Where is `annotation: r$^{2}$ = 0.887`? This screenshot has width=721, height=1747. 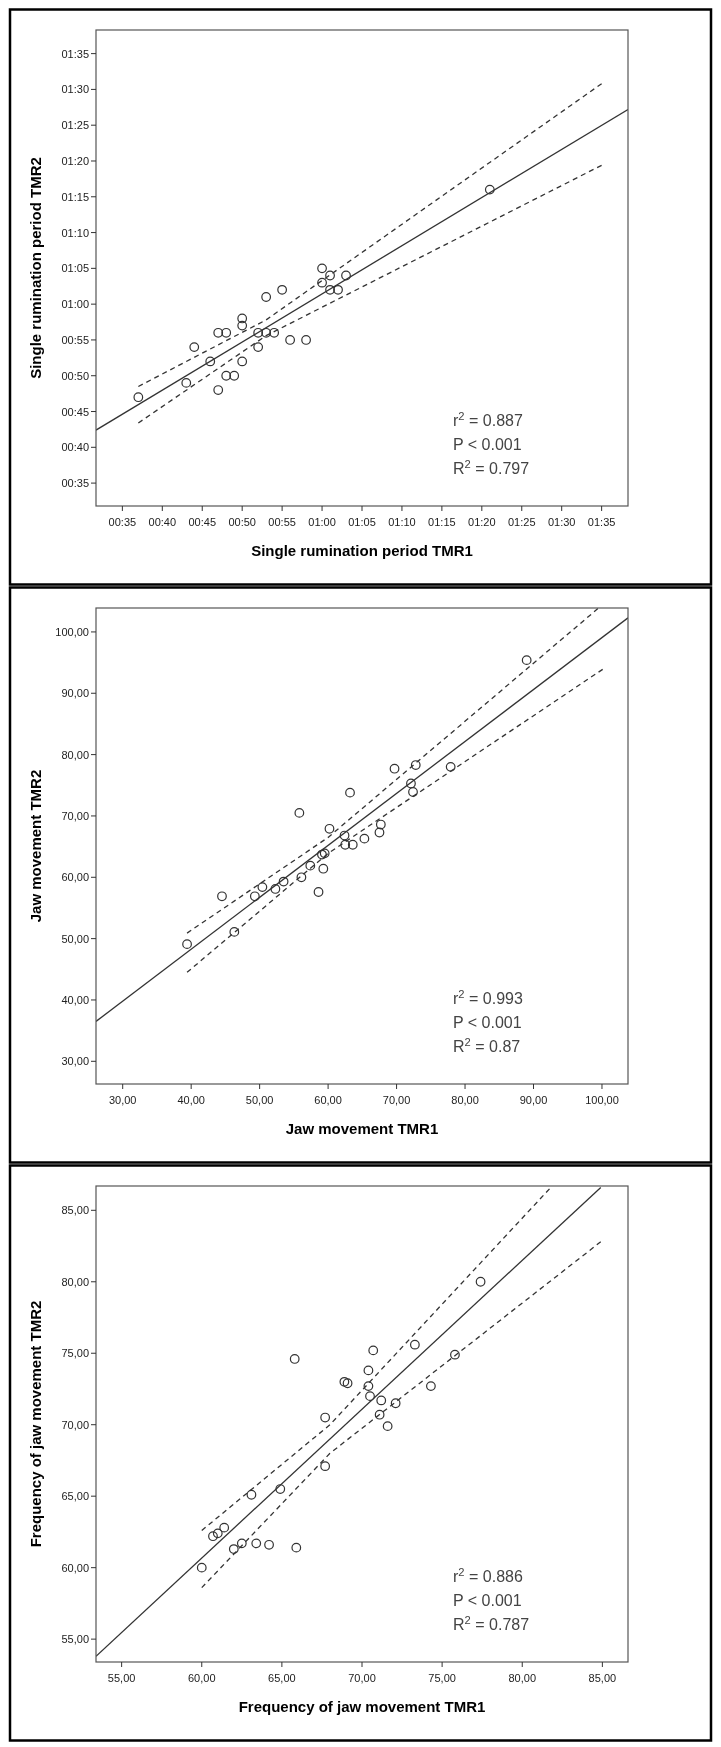 annotation: r$^{2}$ = 0.887 is located at coordinates (488, 419).